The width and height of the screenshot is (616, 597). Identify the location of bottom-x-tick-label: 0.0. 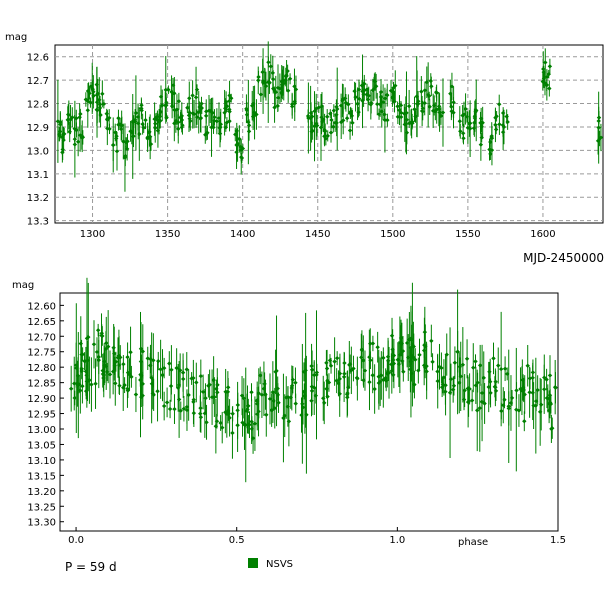
(76, 540).